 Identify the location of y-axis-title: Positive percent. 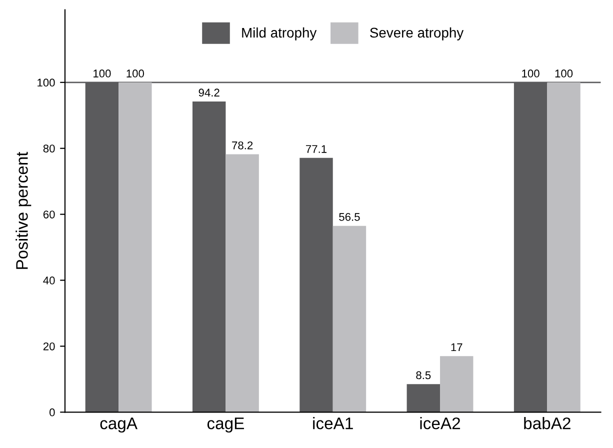
(24, 210).